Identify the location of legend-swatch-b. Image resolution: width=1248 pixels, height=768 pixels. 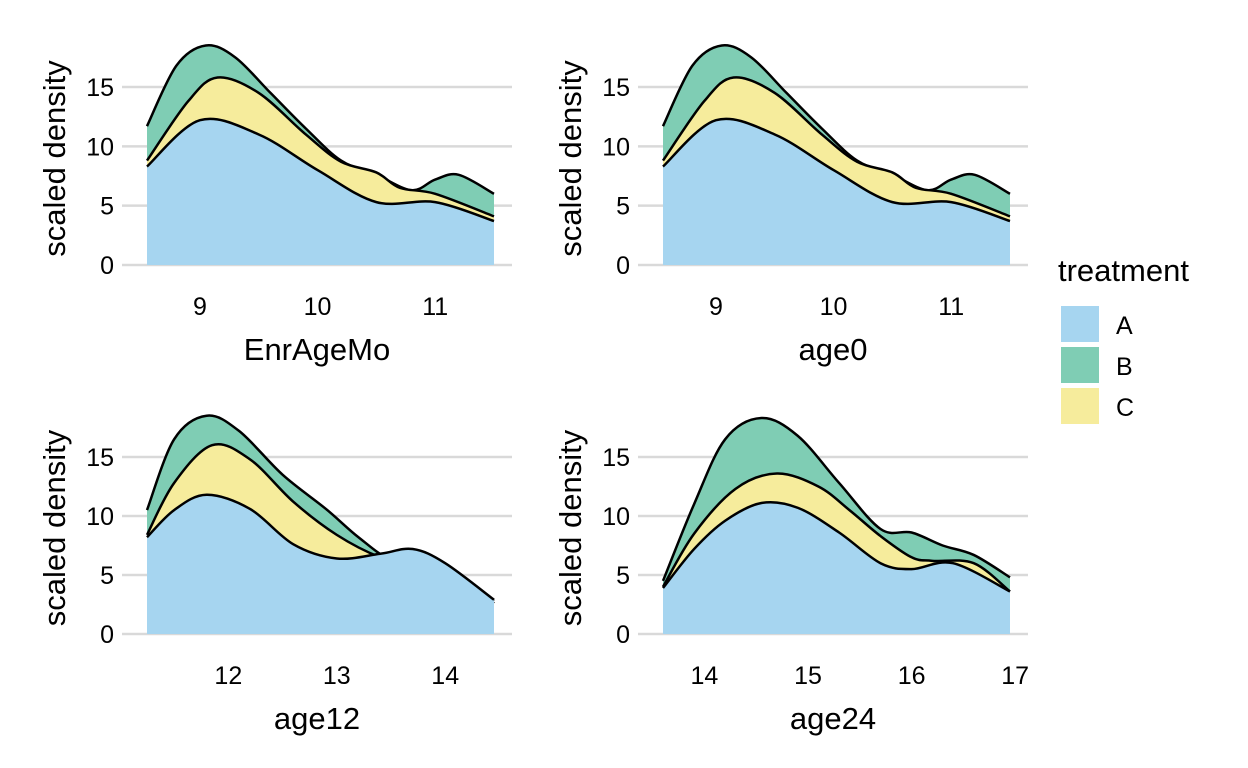
(1080, 365).